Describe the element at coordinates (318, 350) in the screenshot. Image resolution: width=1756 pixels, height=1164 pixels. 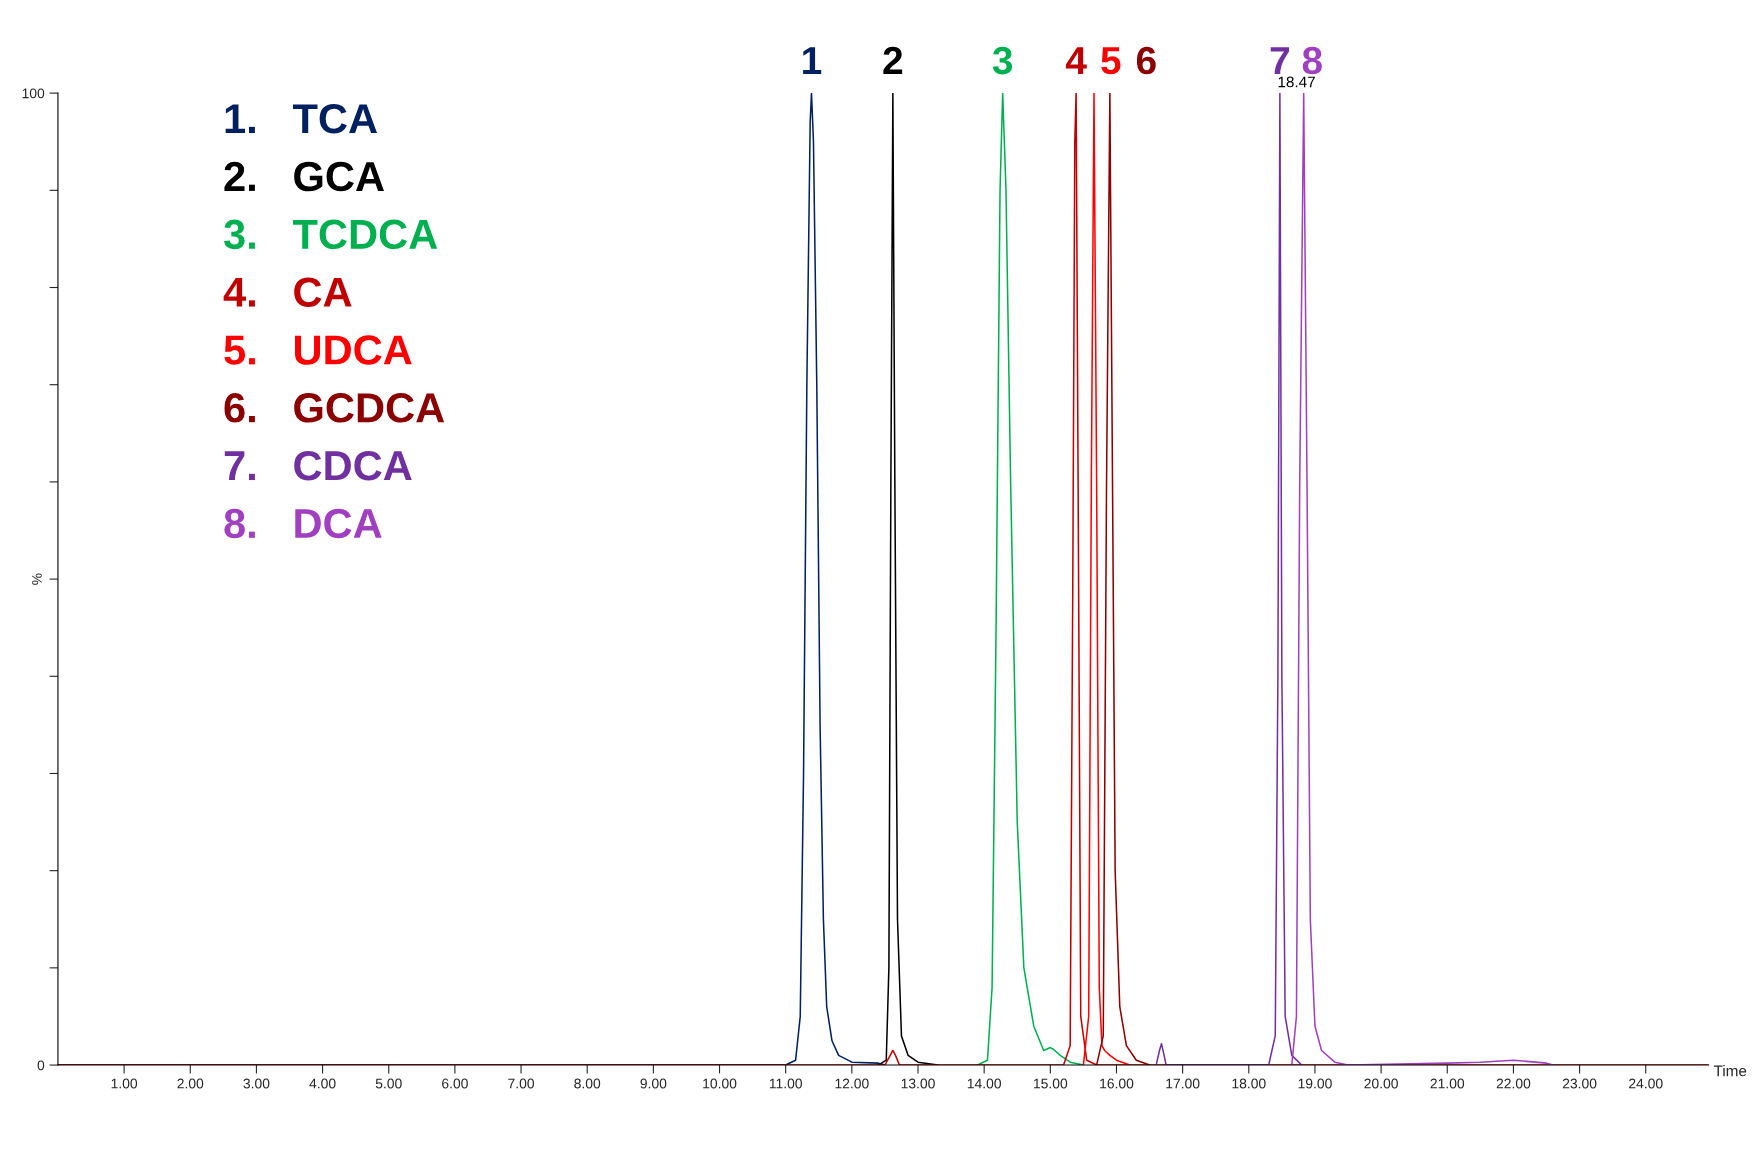
I see `text: 5. UDCA` at that location.